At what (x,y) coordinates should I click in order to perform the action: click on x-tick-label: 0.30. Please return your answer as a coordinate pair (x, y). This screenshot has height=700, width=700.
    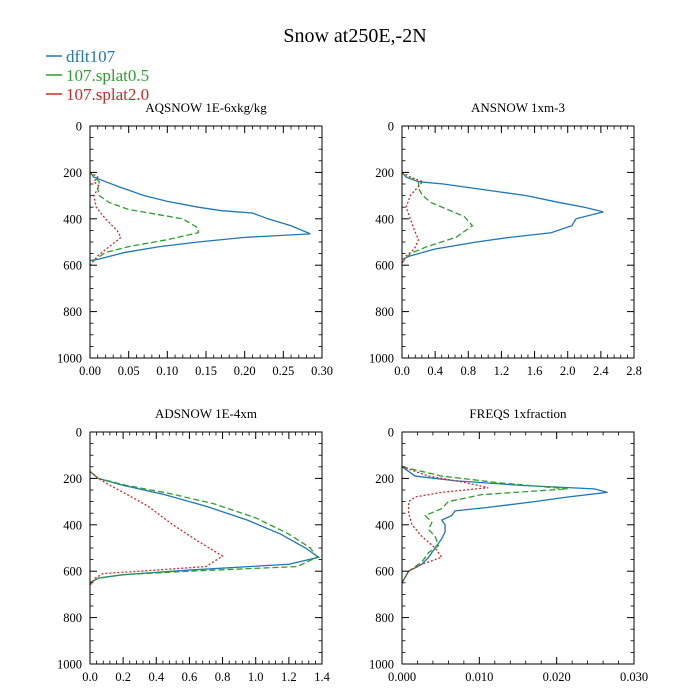
    Looking at the image, I should click on (322, 371).